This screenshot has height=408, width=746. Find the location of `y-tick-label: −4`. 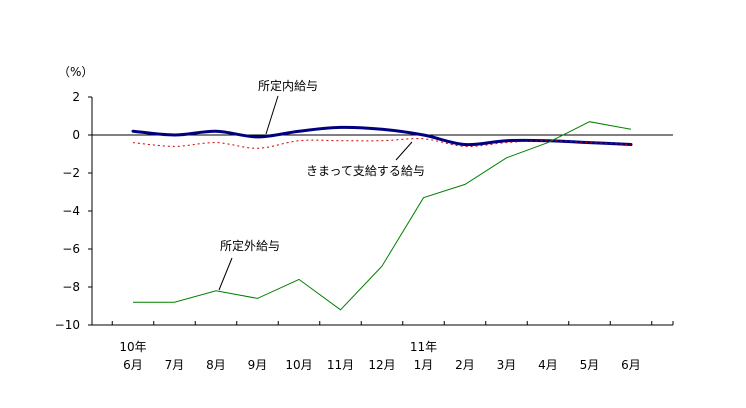

y-tick-label: −4 is located at coordinates (71, 211).